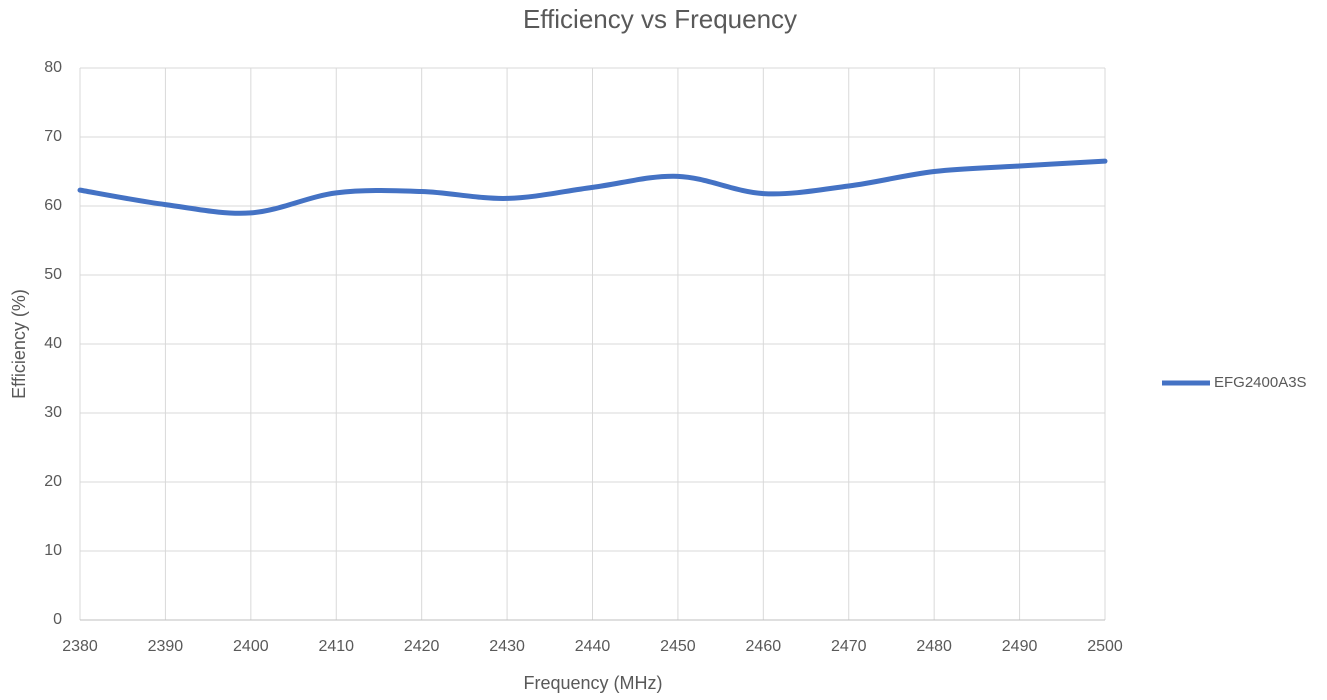 This screenshot has height=700, width=1327. I want to click on x-axis-label: Frequency (MHz), so click(592, 683).